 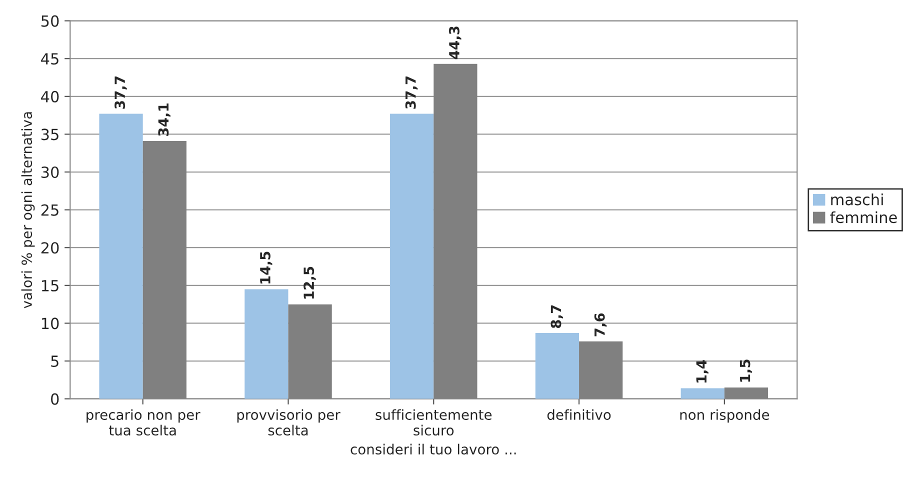 I want to click on y-tick-label: 15, so click(x=50, y=286).